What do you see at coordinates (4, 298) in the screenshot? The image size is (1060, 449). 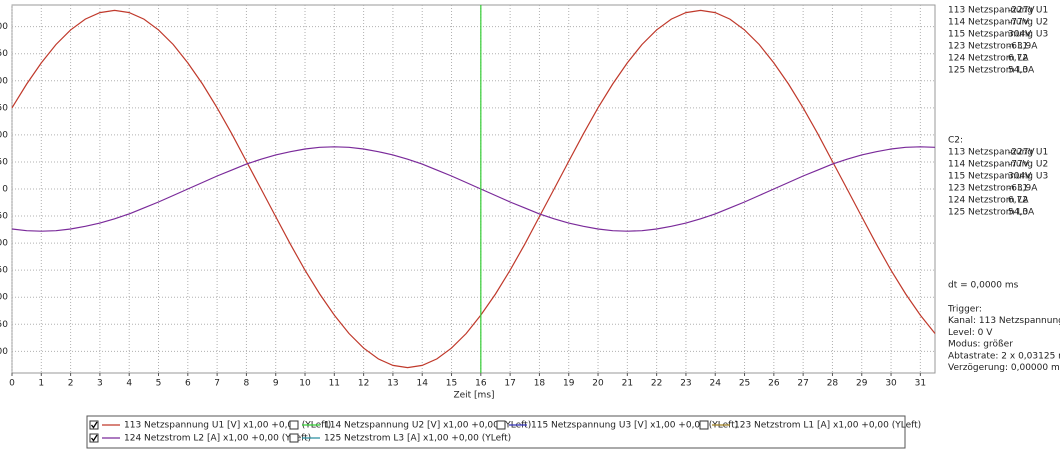 I see `y-tick-label: -200` at bounding box center [4, 298].